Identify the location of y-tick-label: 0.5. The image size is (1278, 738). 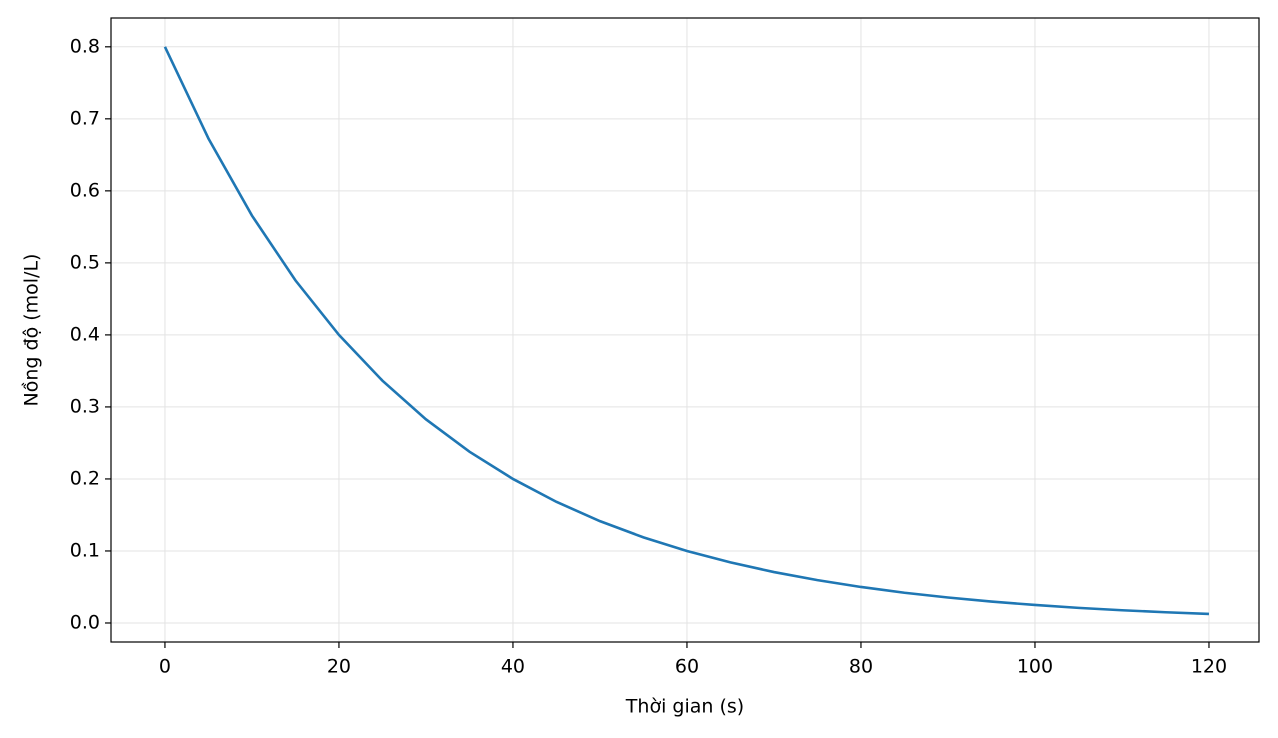
(85, 262).